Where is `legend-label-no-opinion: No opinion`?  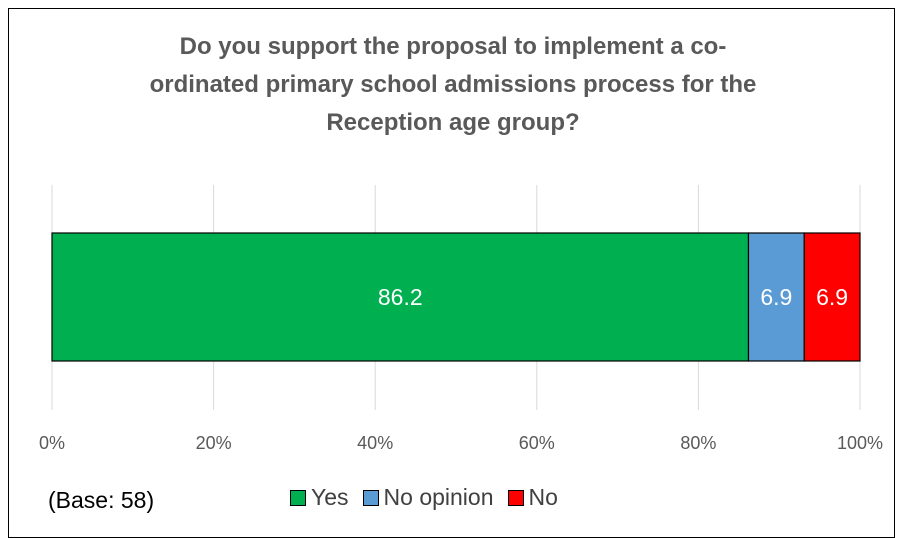
legend-label-no-opinion: No opinion is located at coordinates (438, 497).